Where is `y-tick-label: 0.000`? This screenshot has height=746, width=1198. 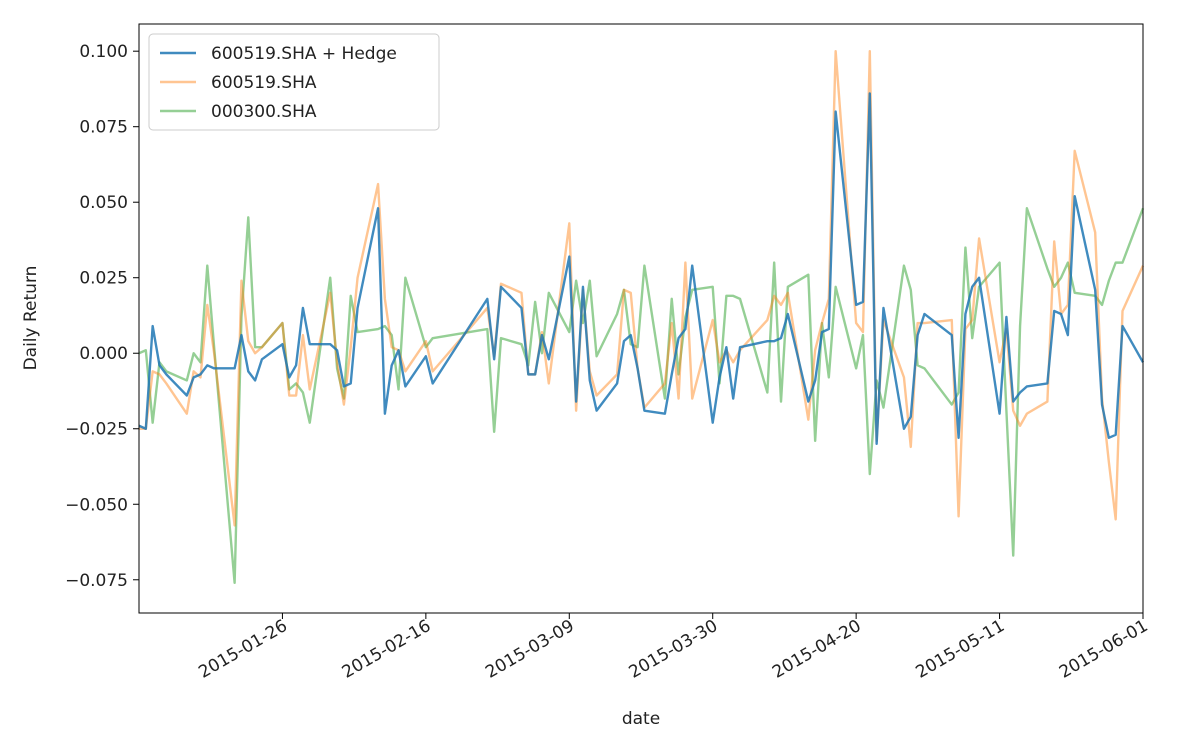
y-tick-label: 0.000 is located at coordinates (103, 354).